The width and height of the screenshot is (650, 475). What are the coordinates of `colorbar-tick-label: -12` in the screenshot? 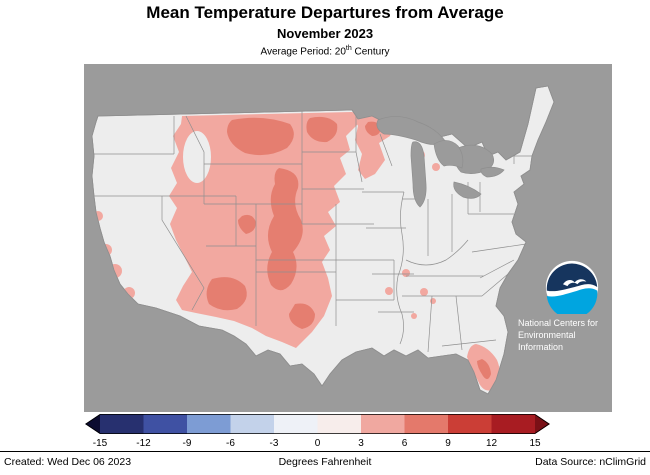 It's located at (143, 443).